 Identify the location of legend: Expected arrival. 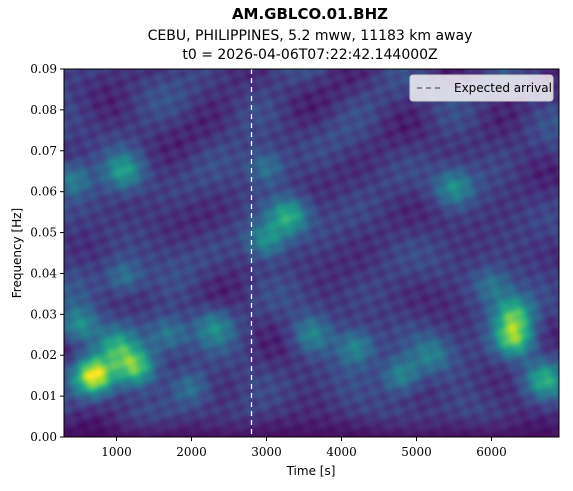
(481, 88).